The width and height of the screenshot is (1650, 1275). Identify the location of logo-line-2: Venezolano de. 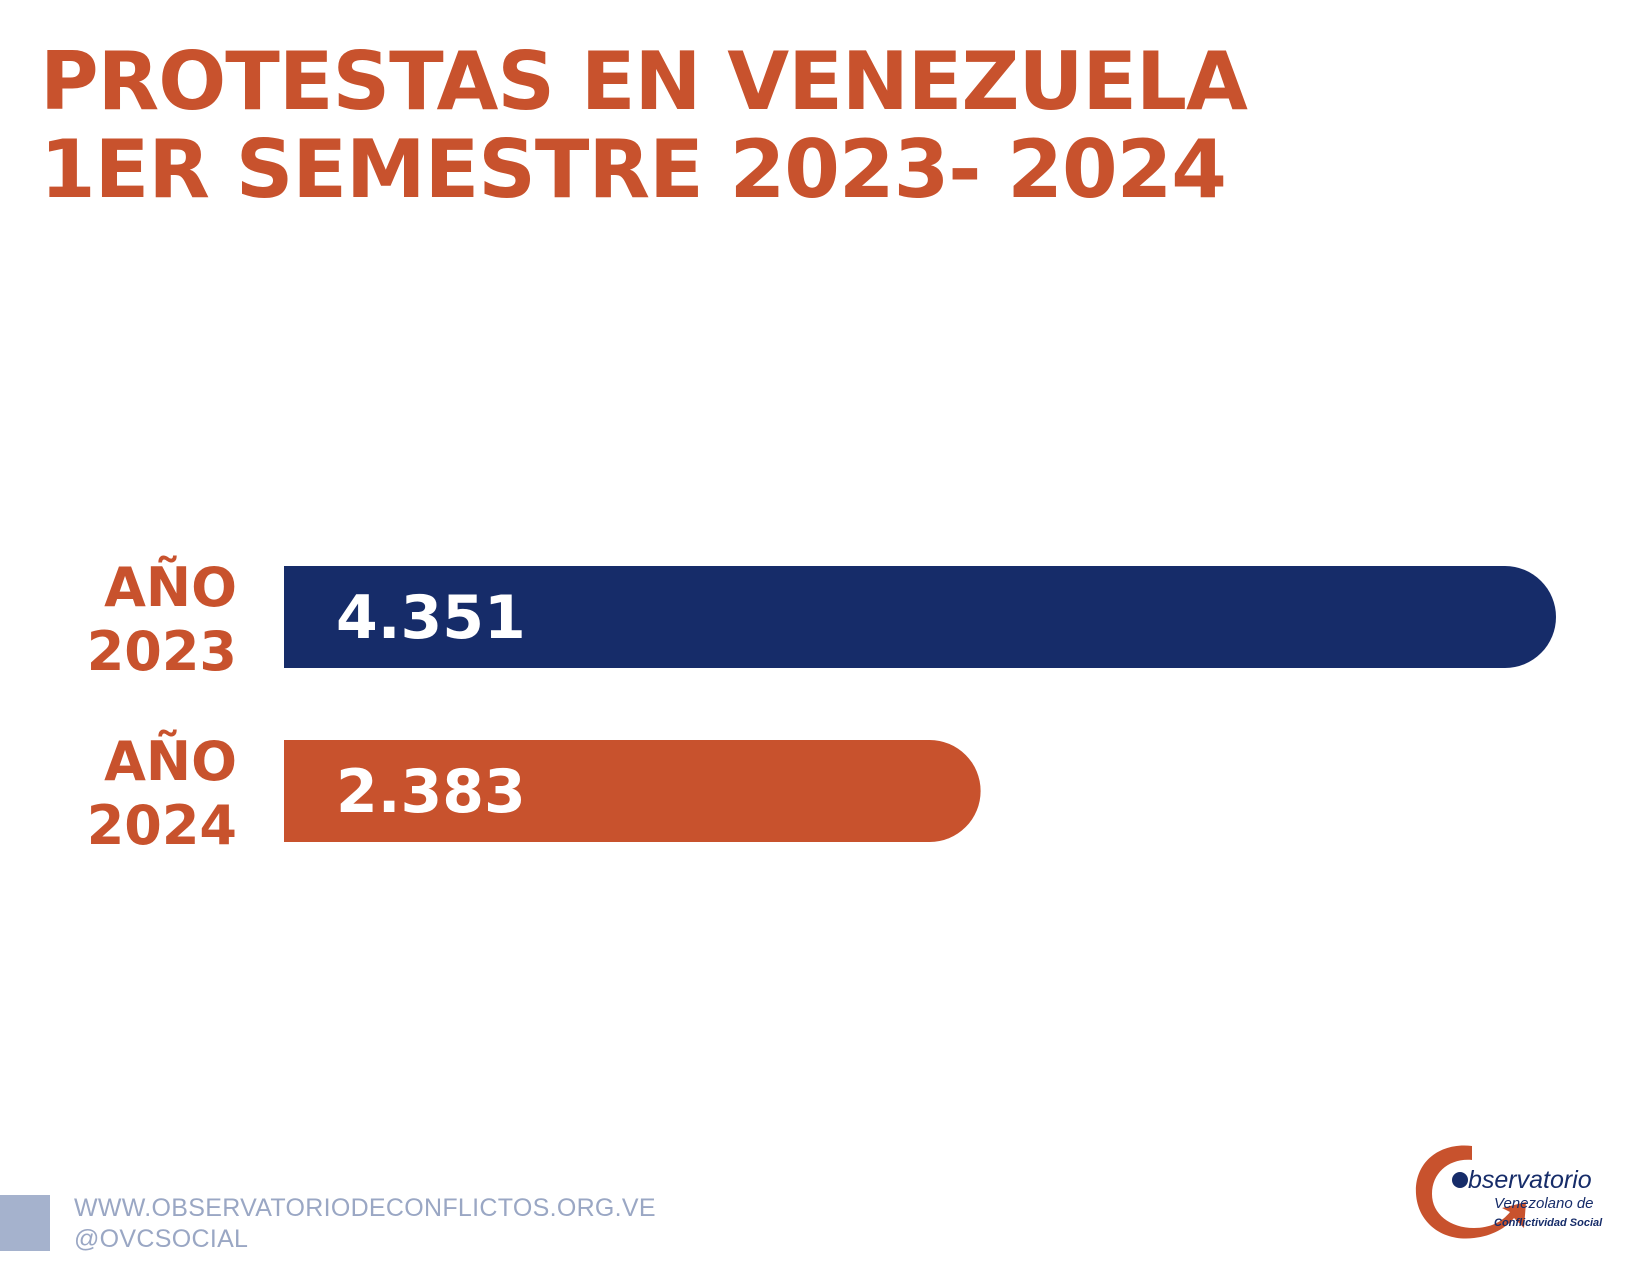
(1544, 1203).